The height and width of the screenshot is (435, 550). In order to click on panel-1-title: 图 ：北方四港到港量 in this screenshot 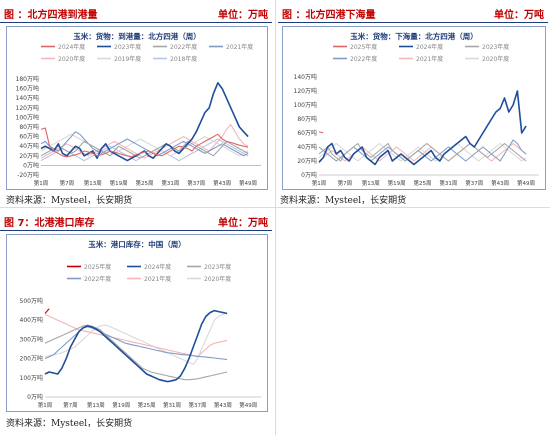, I will do `click(51, 15)`.